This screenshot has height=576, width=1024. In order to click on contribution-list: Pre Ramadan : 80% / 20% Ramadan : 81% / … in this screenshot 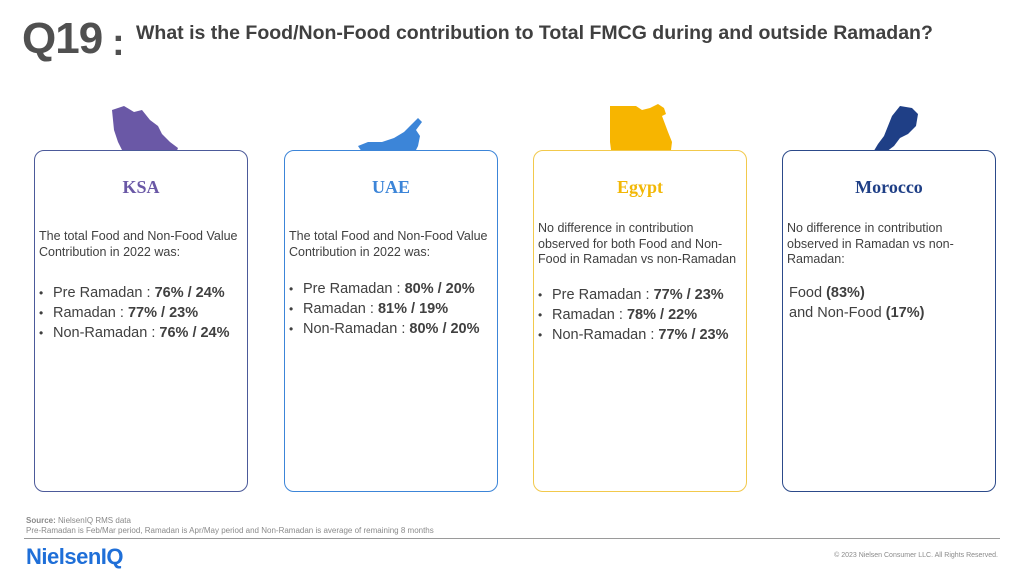, I will do `click(391, 309)`.